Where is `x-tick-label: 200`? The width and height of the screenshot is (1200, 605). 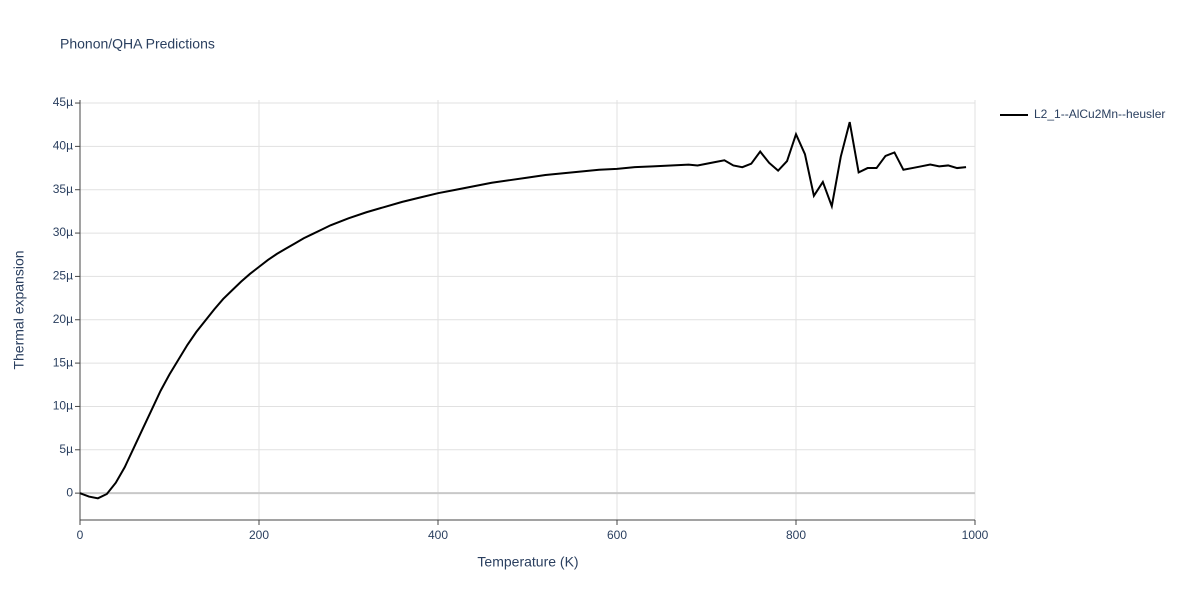
x-tick-label: 200 is located at coordinates (259, 535).